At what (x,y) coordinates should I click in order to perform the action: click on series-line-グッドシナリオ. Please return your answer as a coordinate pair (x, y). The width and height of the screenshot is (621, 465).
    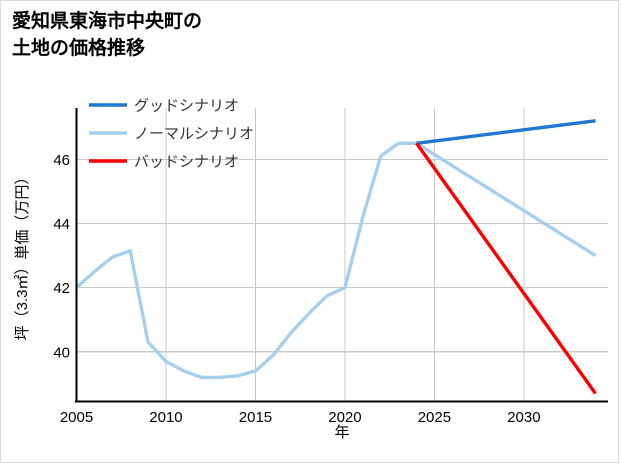
    Looking at the image, I should click on (506, 132).